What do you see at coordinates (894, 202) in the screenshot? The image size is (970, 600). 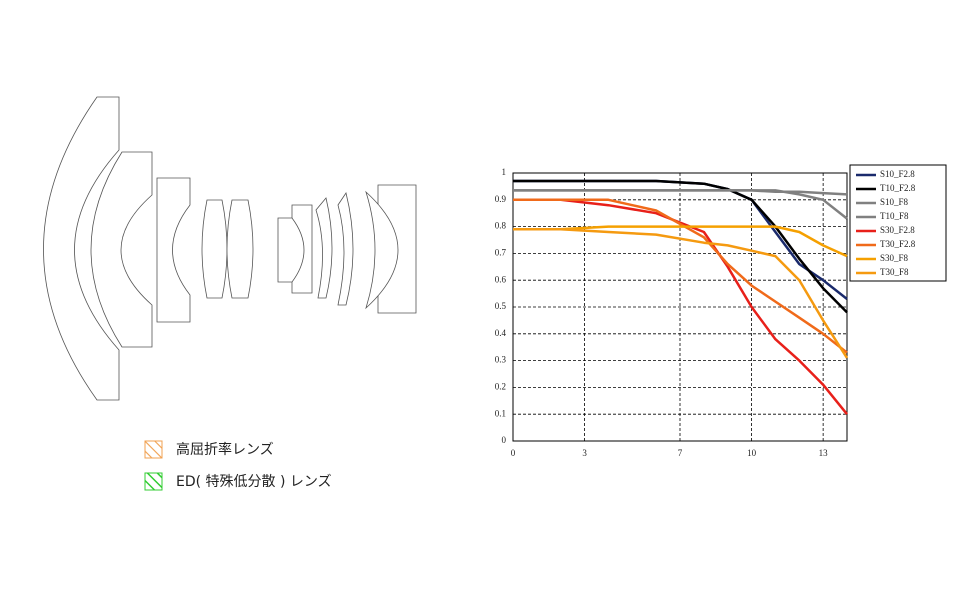 I see `legend-label: S10_F8` at bounding box center [894, 202].